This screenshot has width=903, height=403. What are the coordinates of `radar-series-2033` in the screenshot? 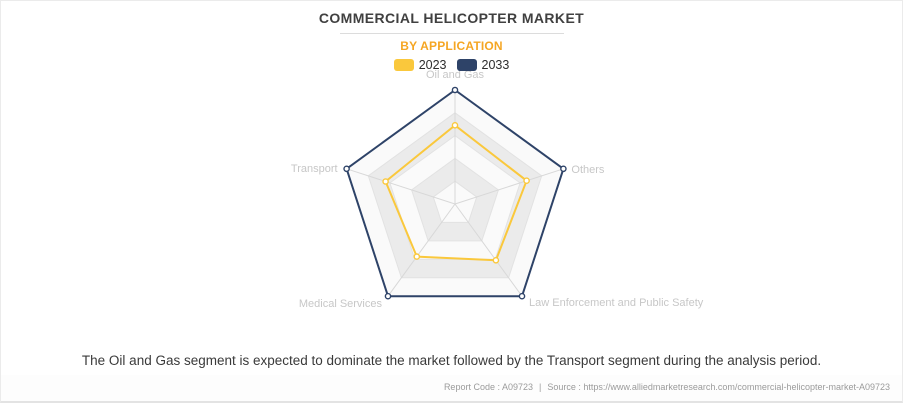 It's located at (455, 193).